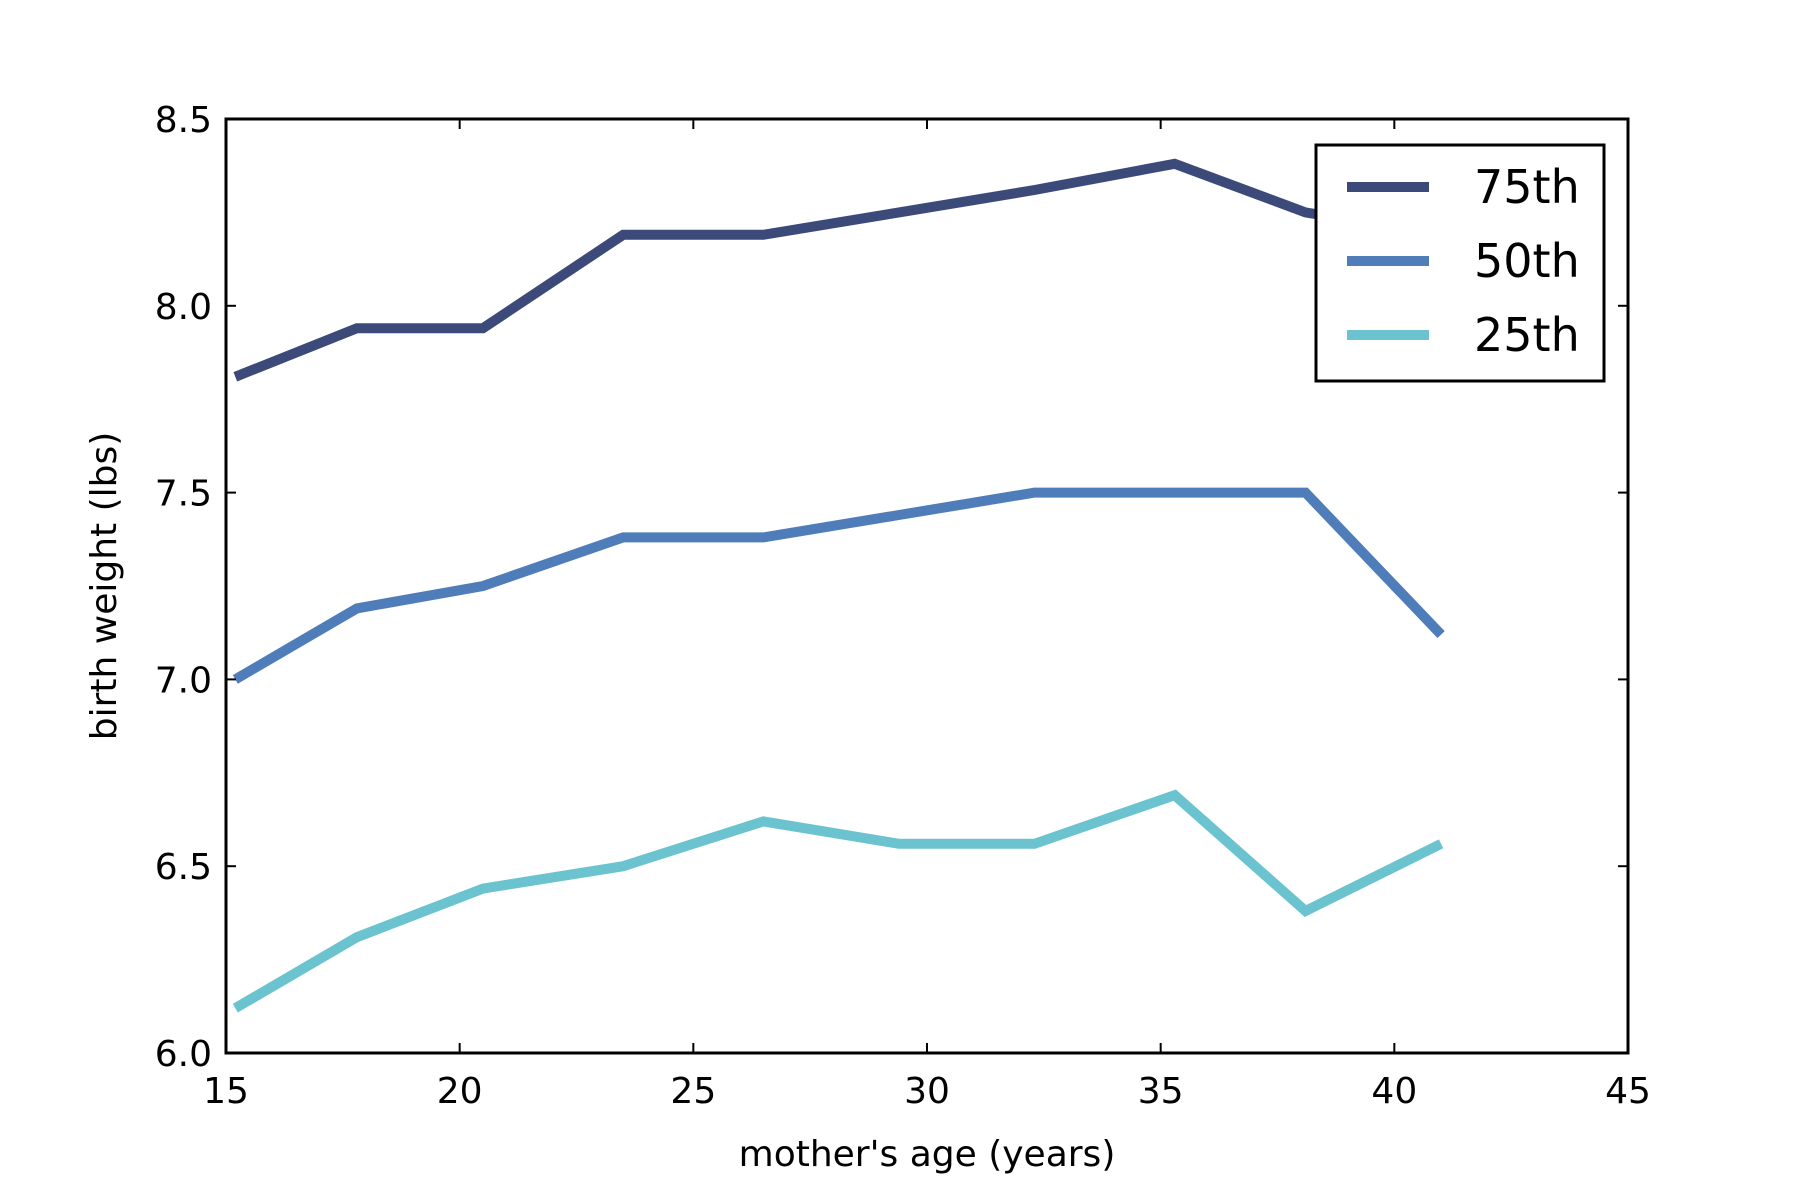 Image resolution: width=1800 pixels, height=1200 pixels. What do you see at coordinates (183, 307) in the screenshot?
I see `y-tick-label: 8.0` at bounding box center [183, 307].